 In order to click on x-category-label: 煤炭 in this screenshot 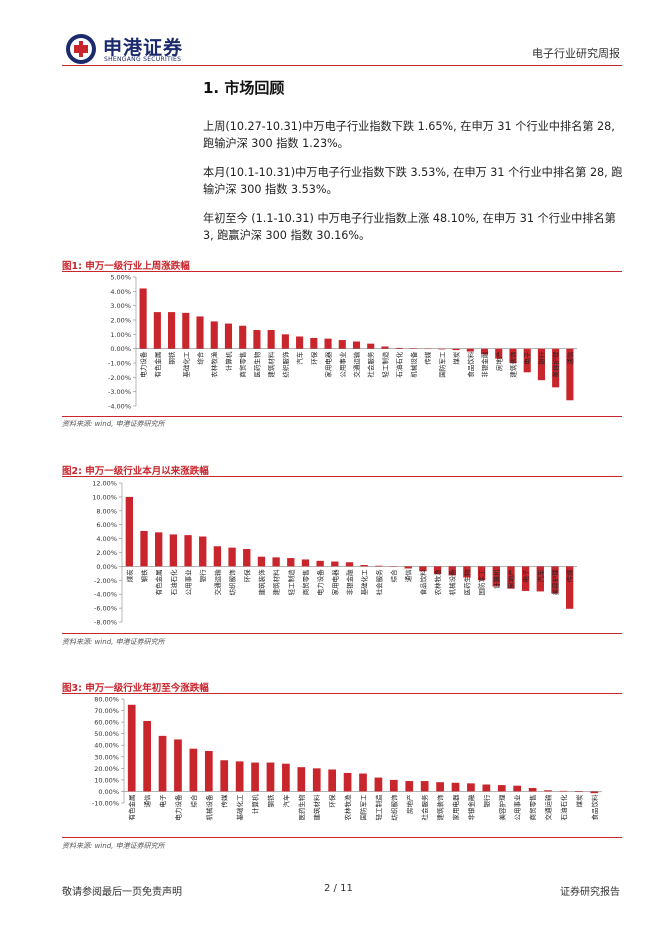, I will do `click(456, 358)`.